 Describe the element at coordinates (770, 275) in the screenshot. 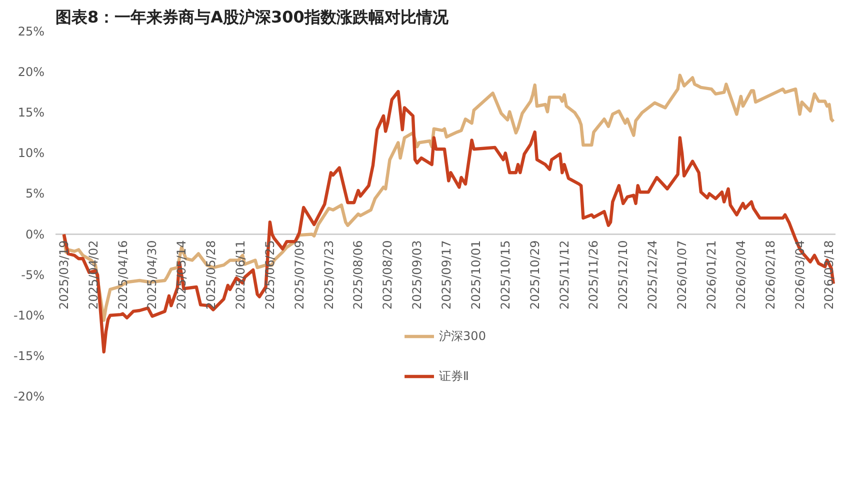

I see `x-tick-label: 2026/02/18` at that location.